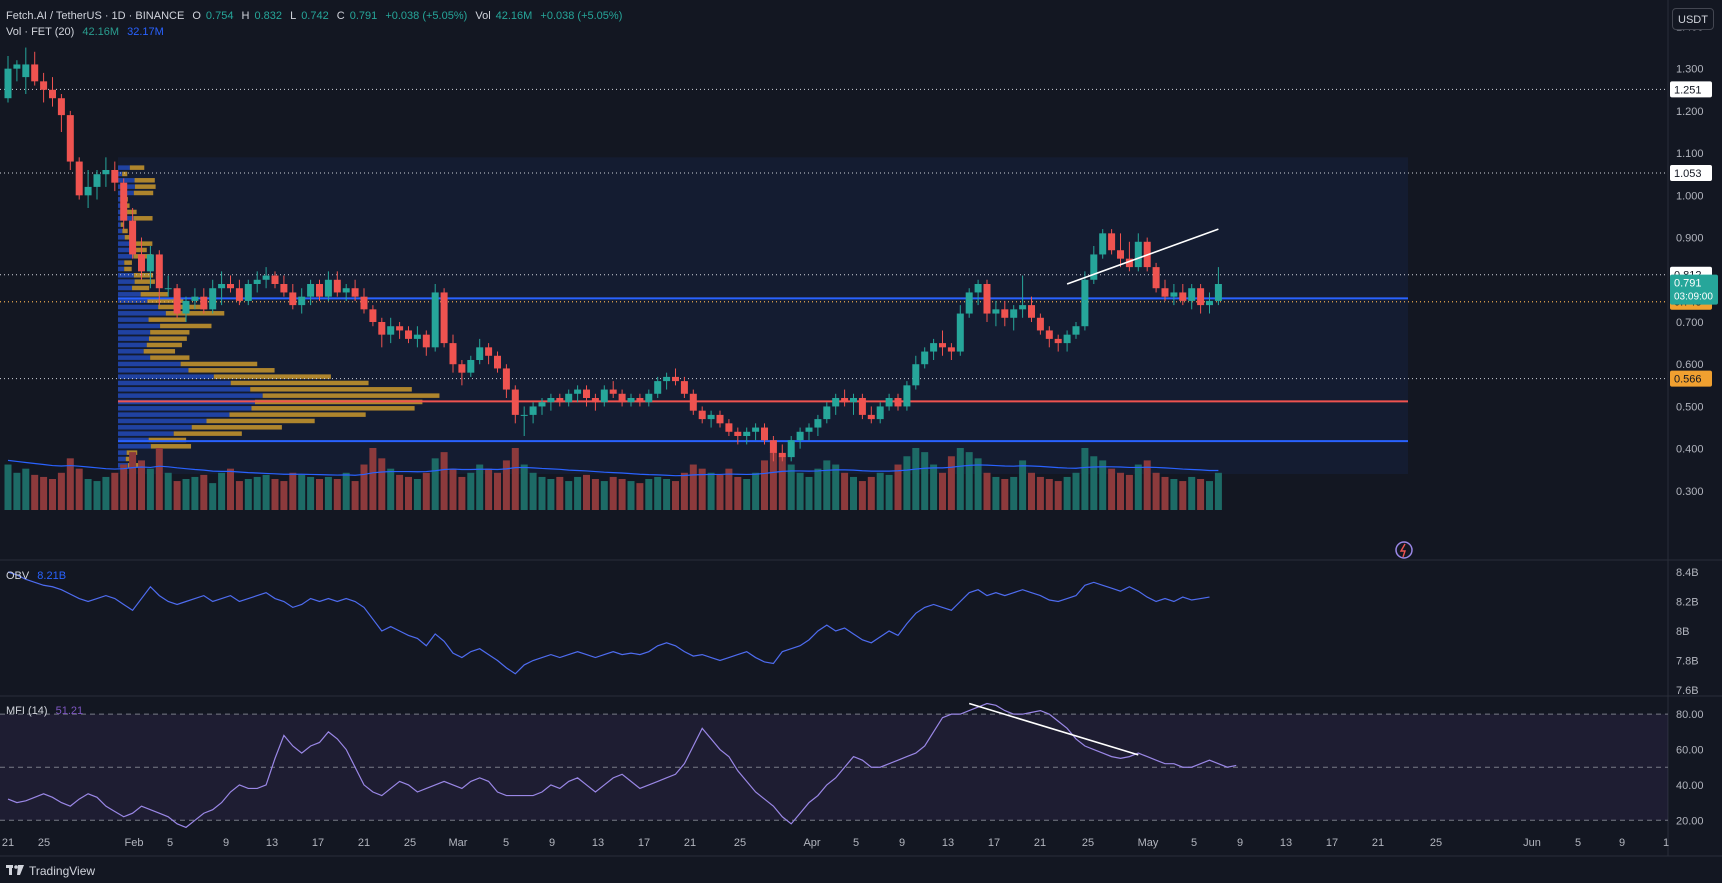 Image resolution: width=1722 pixels, height=883 pixels. I want to click on obv-indicator-name: OBV, so click(17, 576).